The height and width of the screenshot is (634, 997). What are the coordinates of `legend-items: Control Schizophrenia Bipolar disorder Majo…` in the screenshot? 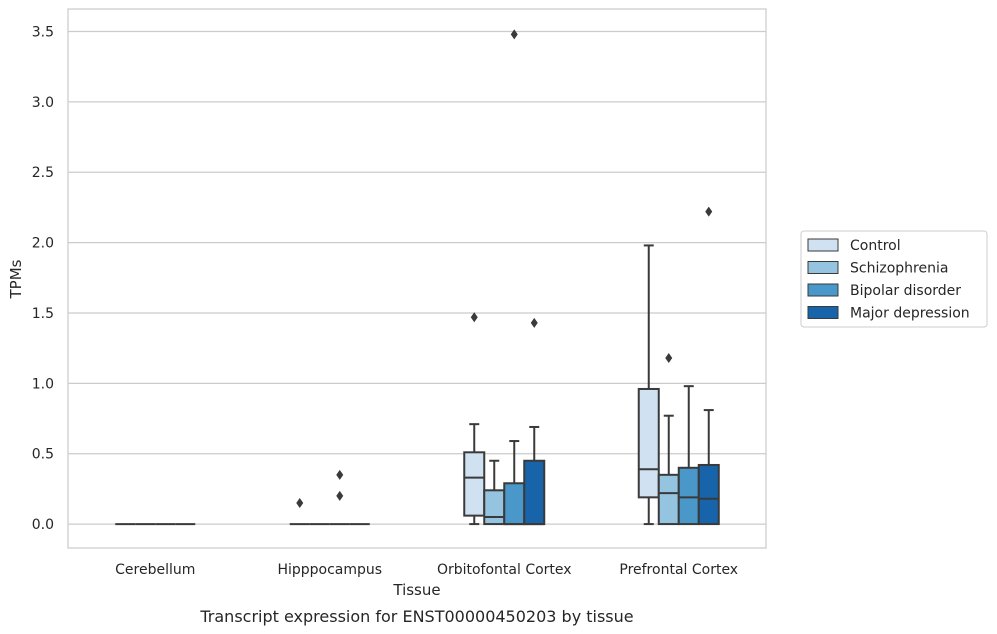 It's located at (888, 280).